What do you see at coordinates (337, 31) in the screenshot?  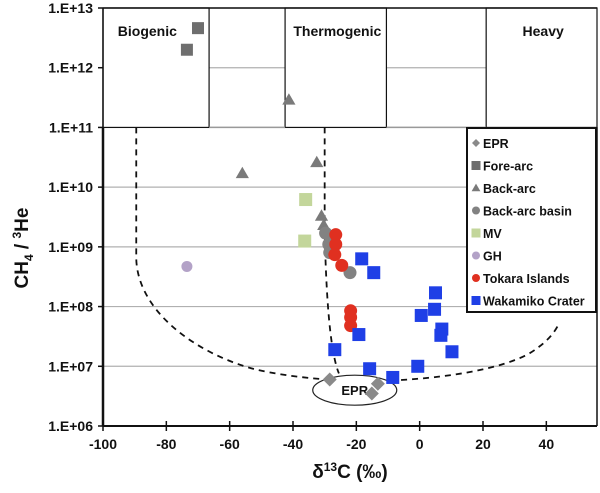 I see `region-label: Thermogenic` at bounding box center [337, 31].